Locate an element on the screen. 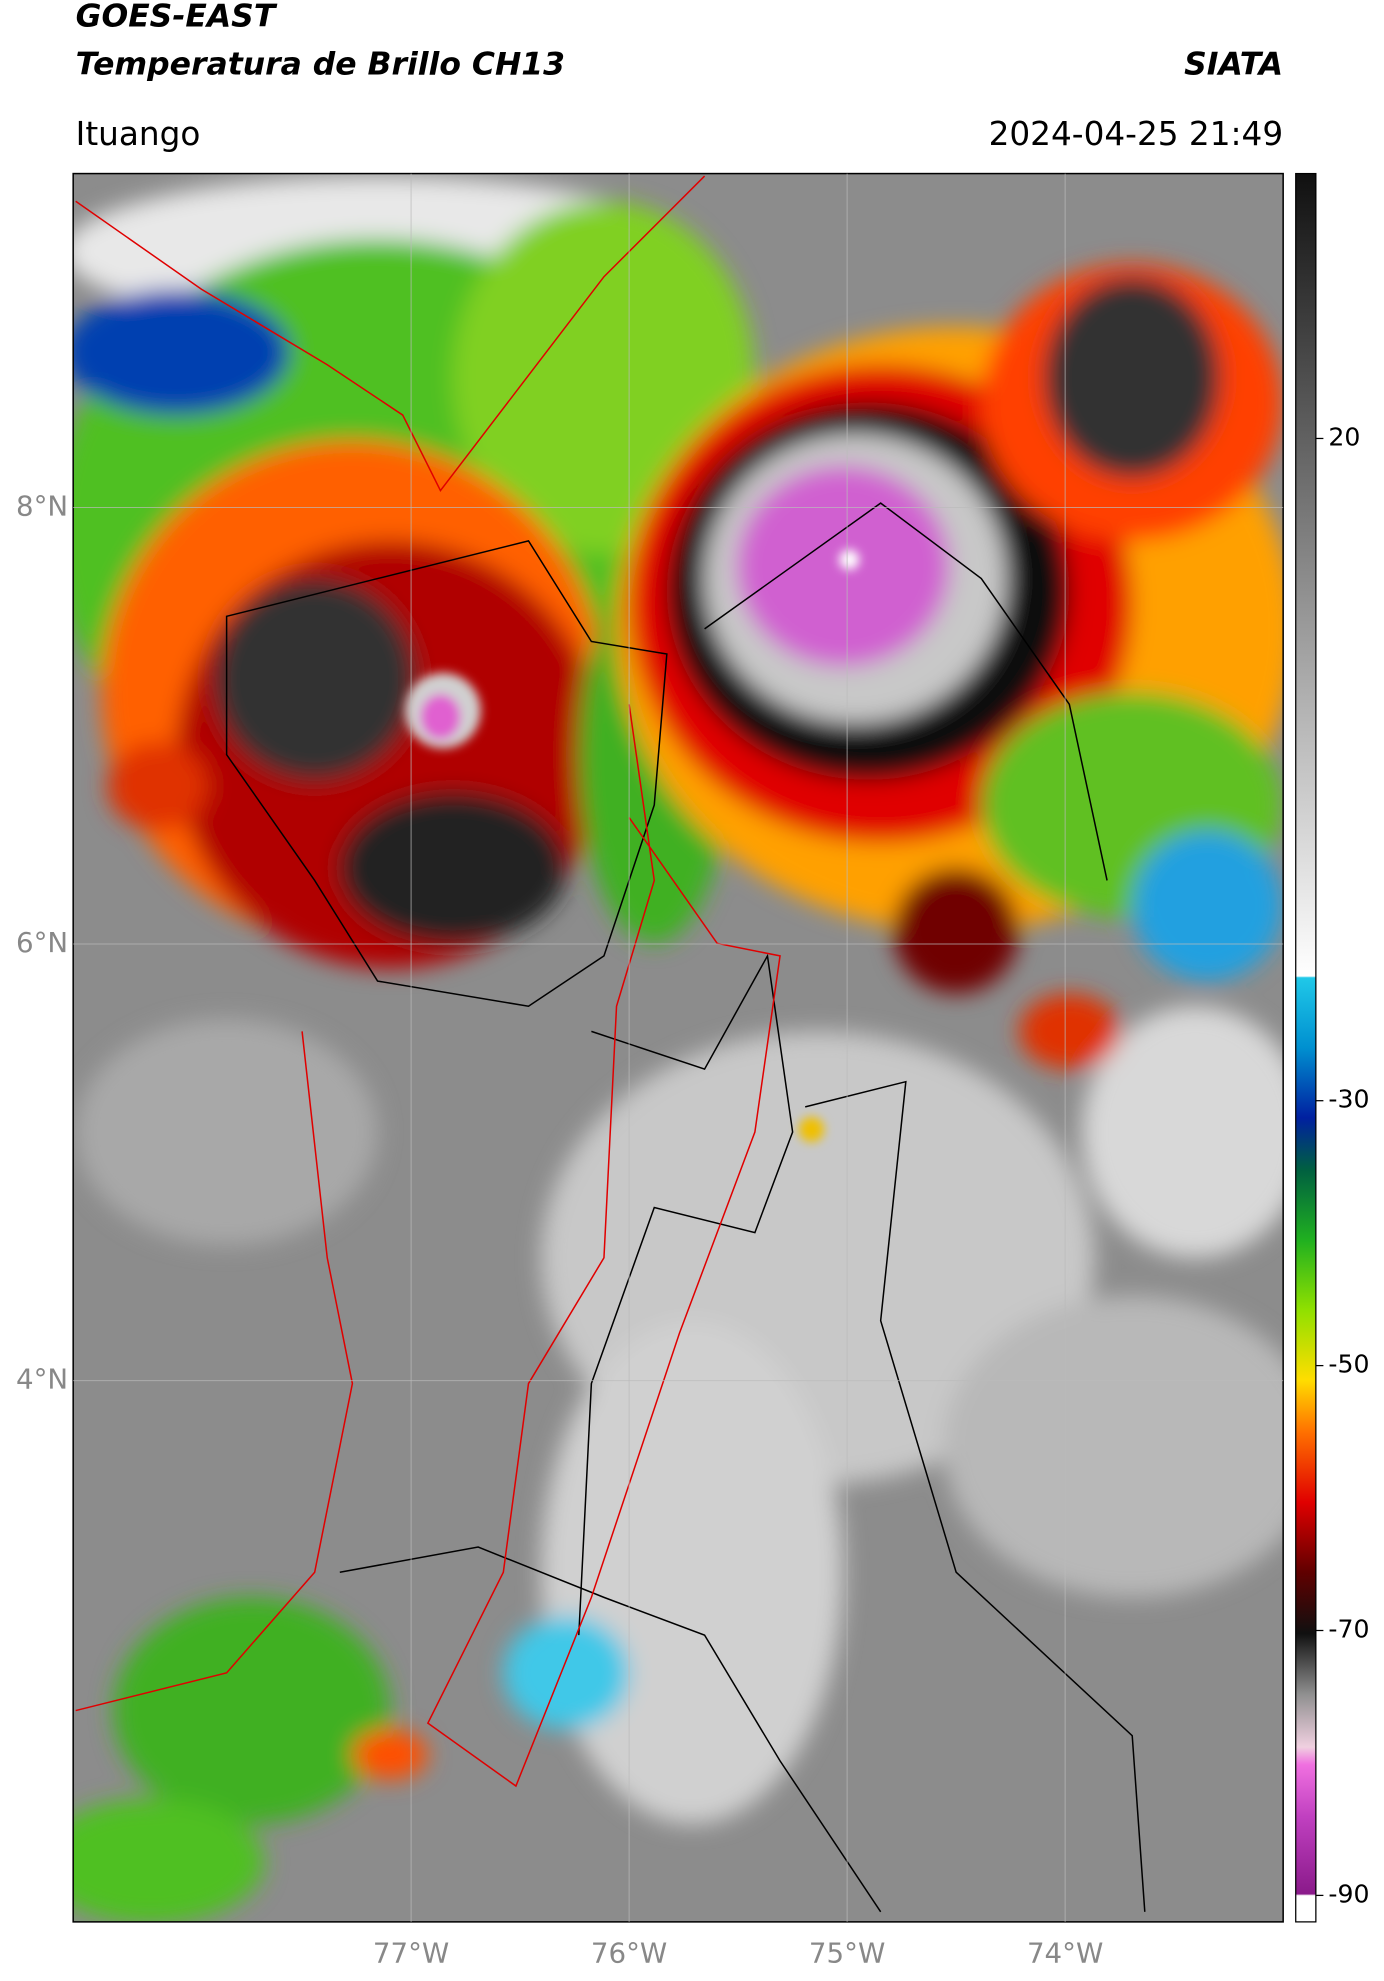  source: SIATA is located at coordinates (1233, 64).